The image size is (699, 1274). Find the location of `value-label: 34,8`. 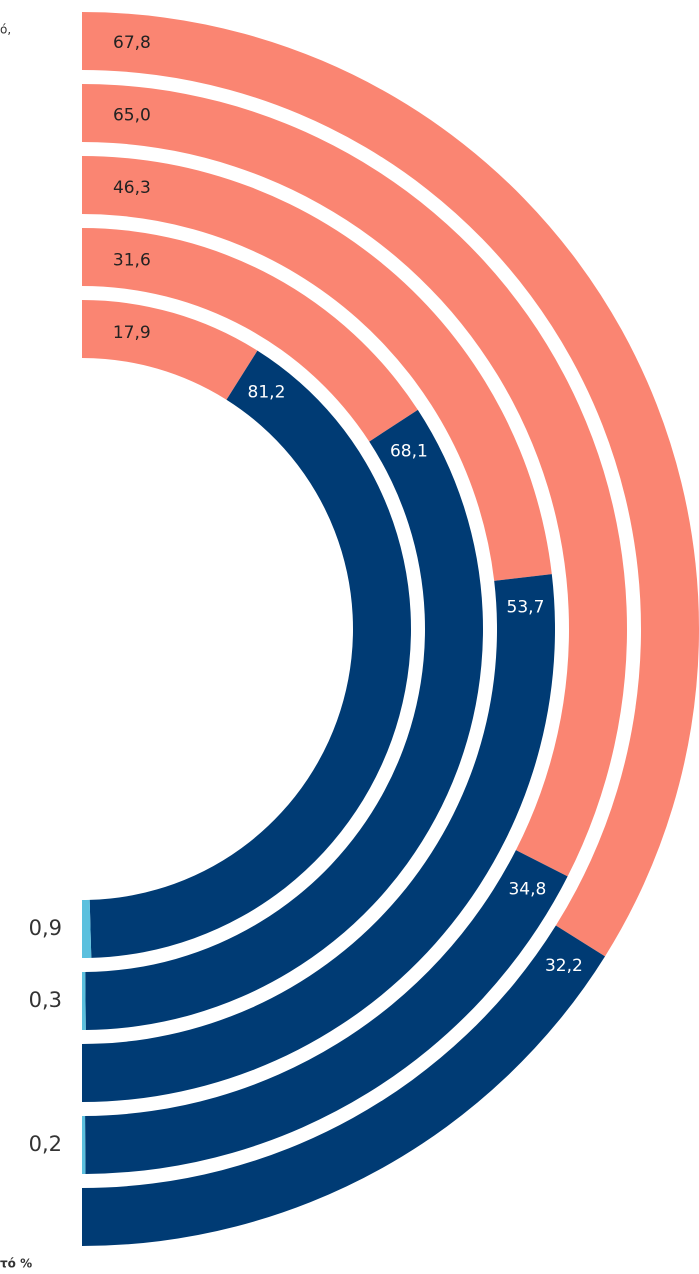

value-label: 34,8 is located at coordinates (527, 890).